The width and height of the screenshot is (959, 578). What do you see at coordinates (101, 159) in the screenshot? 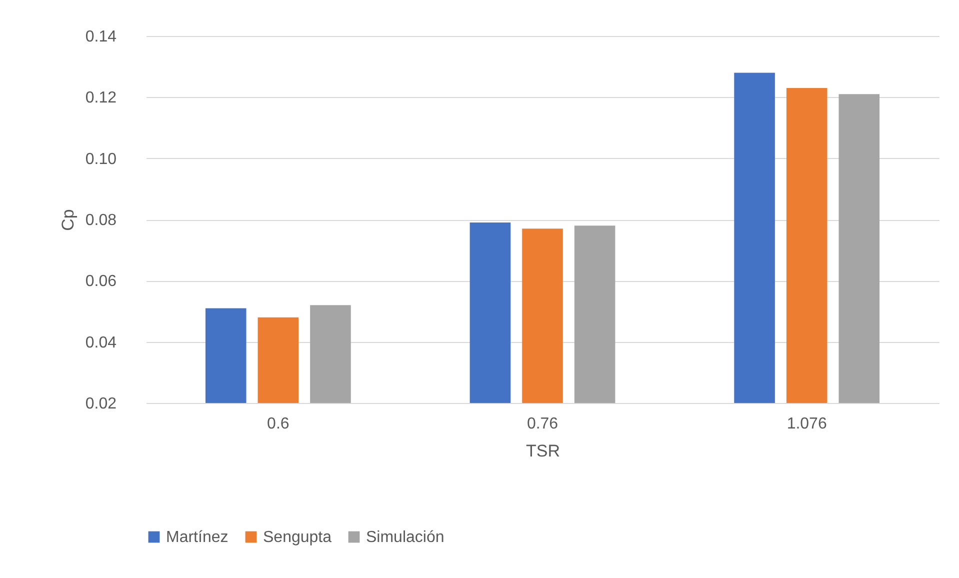
I see `y-tick-label: 0.10` at bounding box center [101, 159].